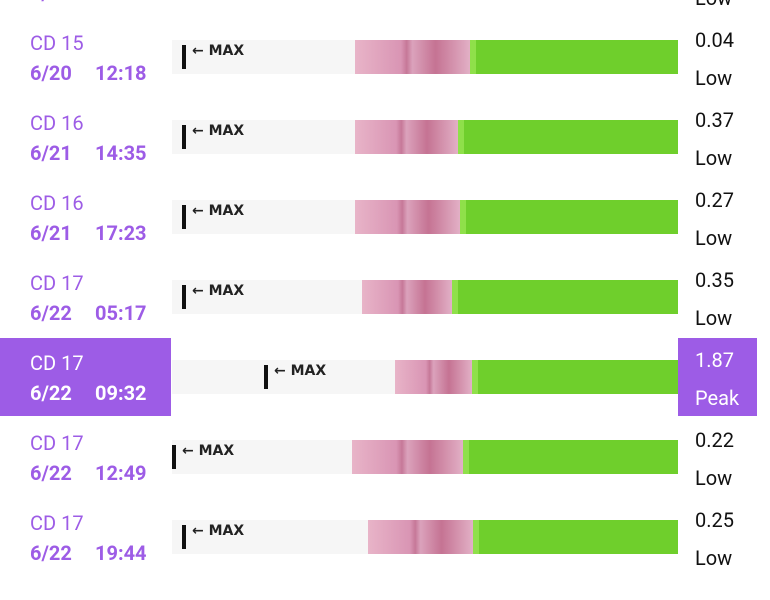 The image size is (770, 600). I want to click on test-date: 6/19, so click(51, 2).